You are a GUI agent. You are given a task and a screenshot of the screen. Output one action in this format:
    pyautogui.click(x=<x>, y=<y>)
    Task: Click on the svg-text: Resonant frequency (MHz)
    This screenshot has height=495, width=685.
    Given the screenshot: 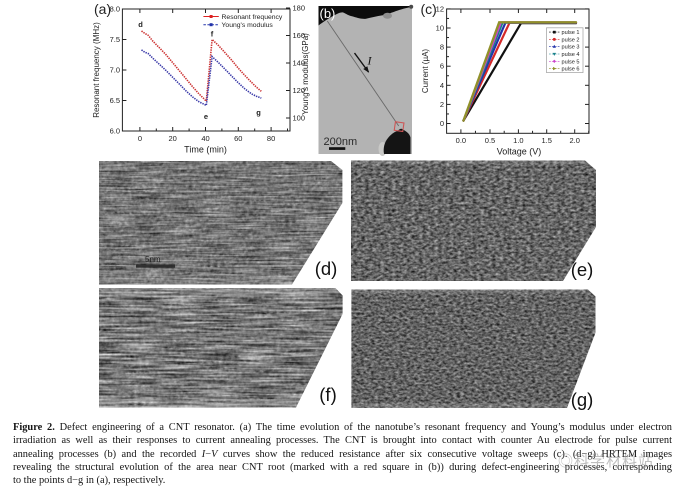 What is the action you would take?
    pyautogui.click(x=96, y=70)
    